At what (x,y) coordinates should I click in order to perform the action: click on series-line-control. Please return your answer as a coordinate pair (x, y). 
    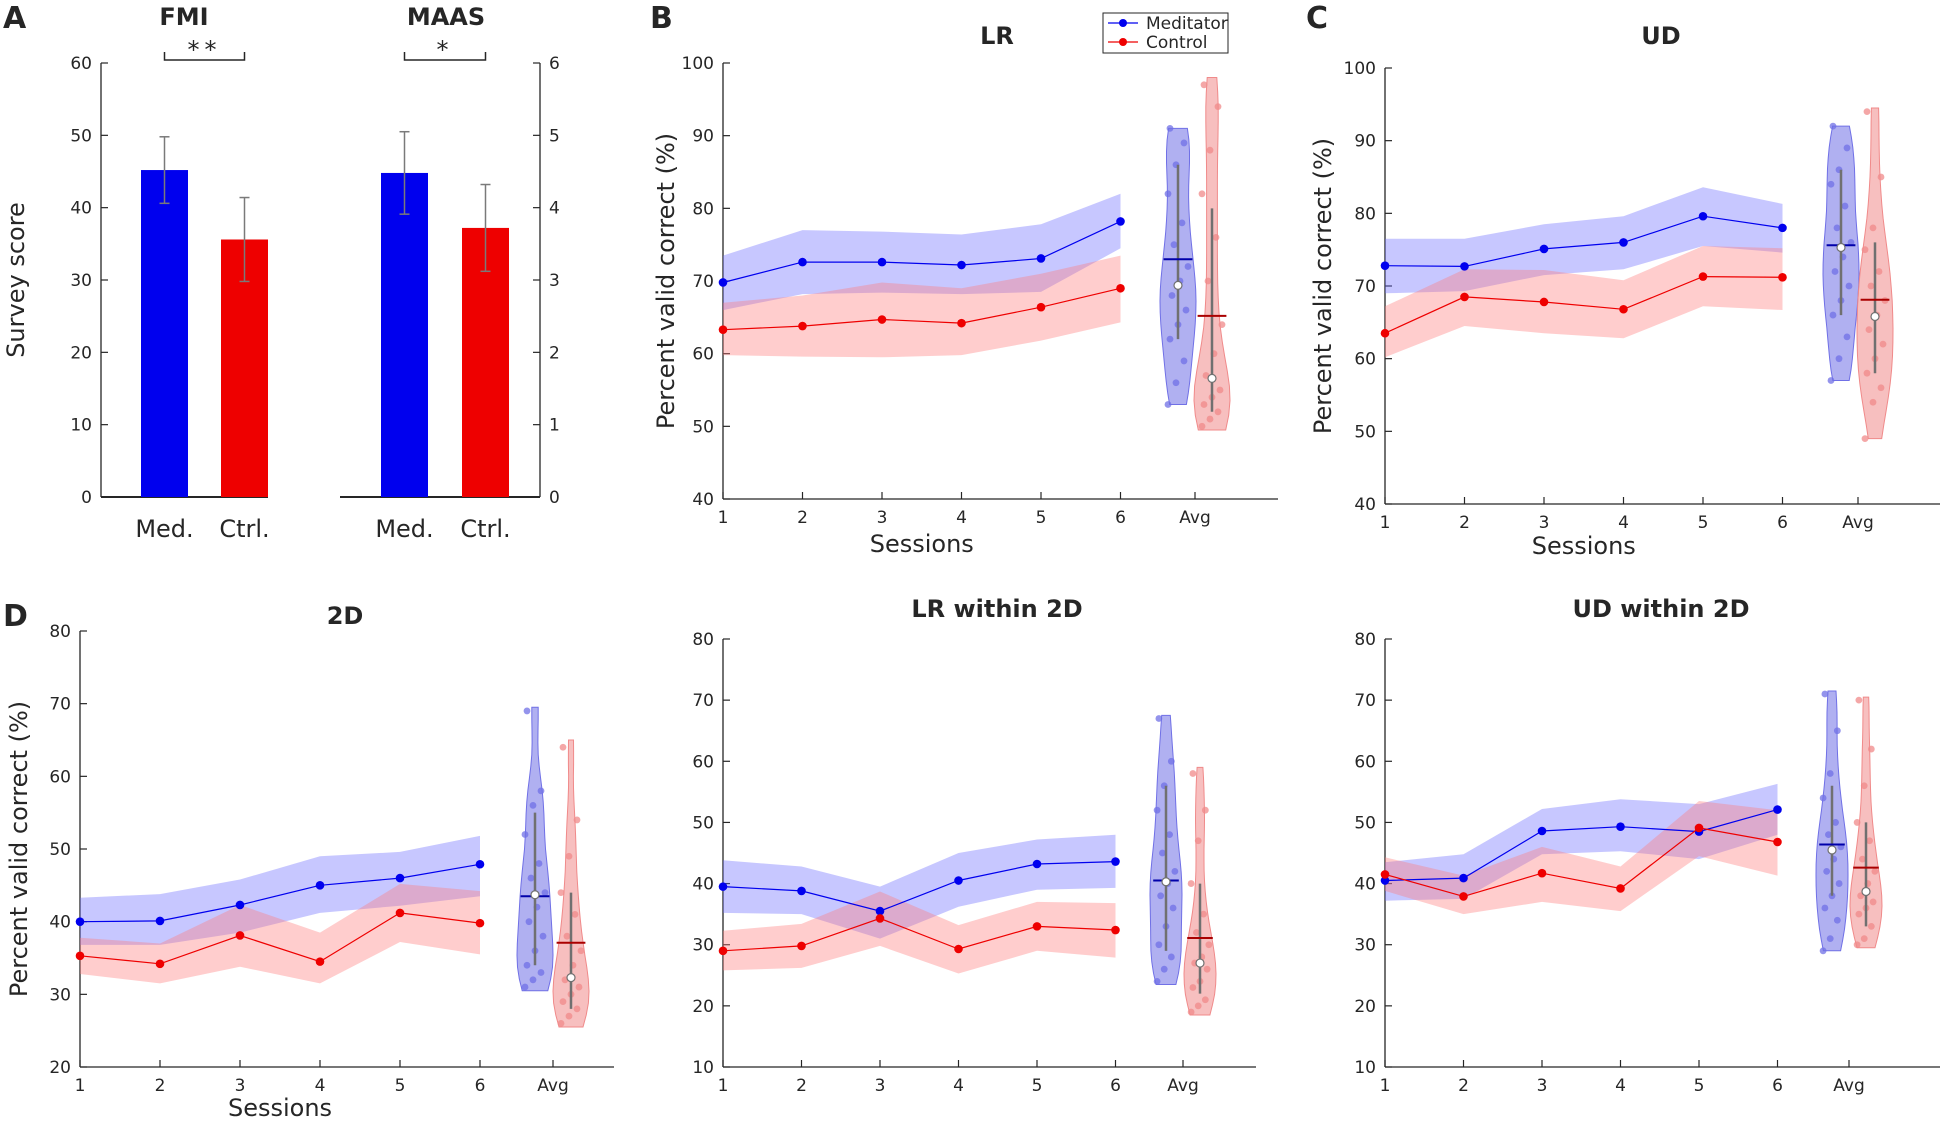
    Looking at the image, I should click on (280, 938).